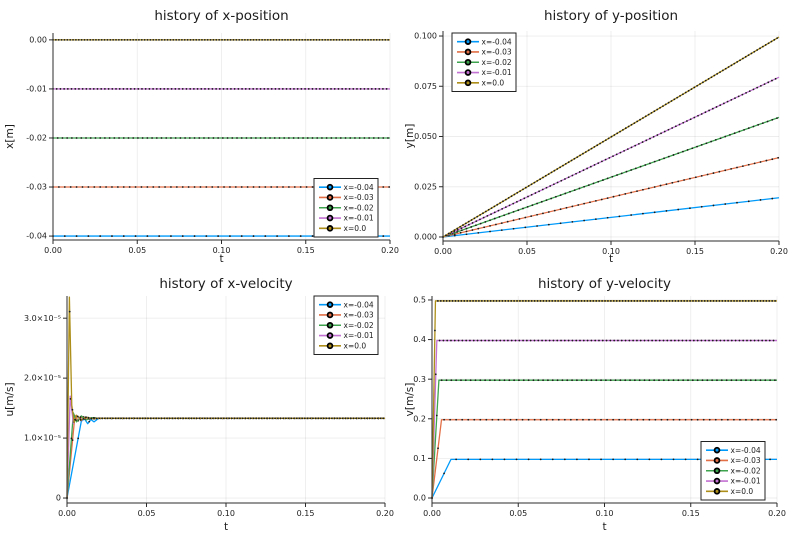 This screenshot has width=800, height=536. I want to click on y-tick-label: 0.3, so click(419, 379).